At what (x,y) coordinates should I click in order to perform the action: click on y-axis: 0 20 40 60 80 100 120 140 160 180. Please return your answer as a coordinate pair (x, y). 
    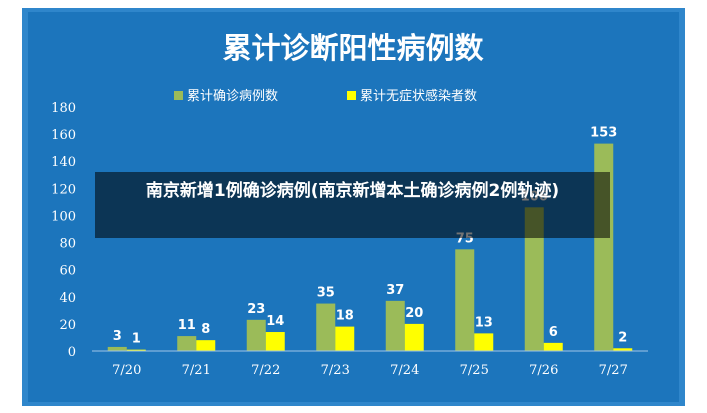
    Looking at the image, I should click on (63, 230).